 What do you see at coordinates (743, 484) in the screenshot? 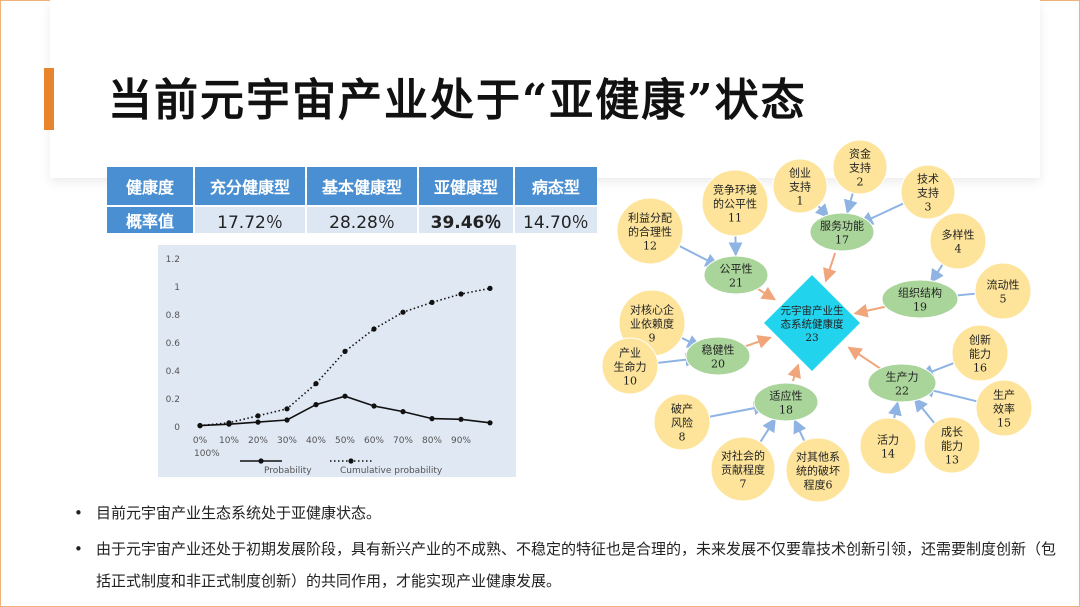
I see `indicator-node-label: 7` at bounding box center [743, 484].